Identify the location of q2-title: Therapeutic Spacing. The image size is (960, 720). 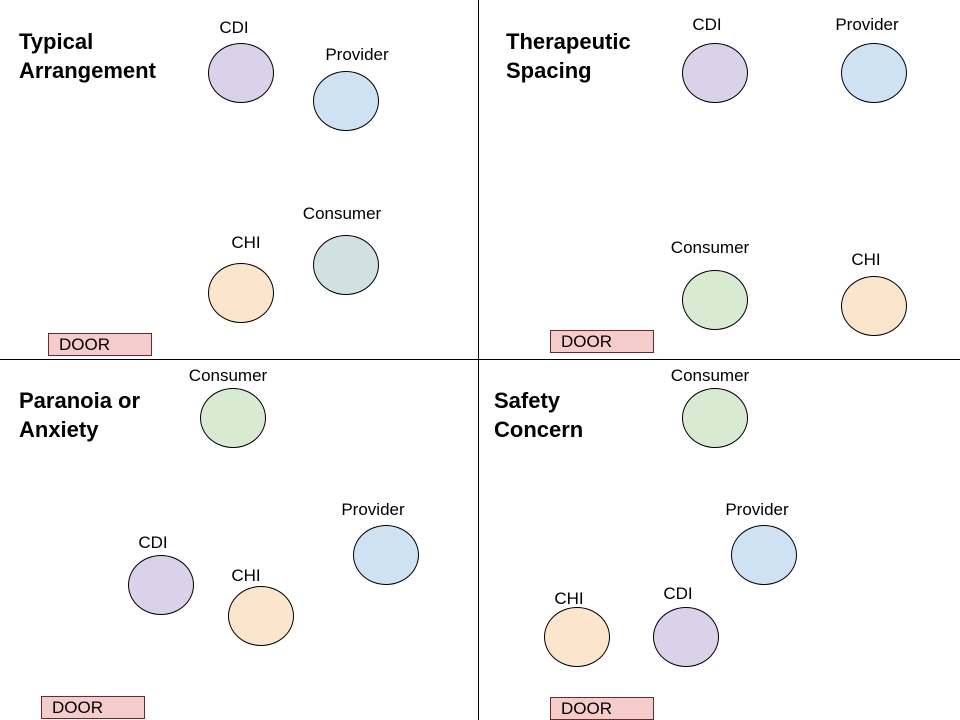
(568, 56).